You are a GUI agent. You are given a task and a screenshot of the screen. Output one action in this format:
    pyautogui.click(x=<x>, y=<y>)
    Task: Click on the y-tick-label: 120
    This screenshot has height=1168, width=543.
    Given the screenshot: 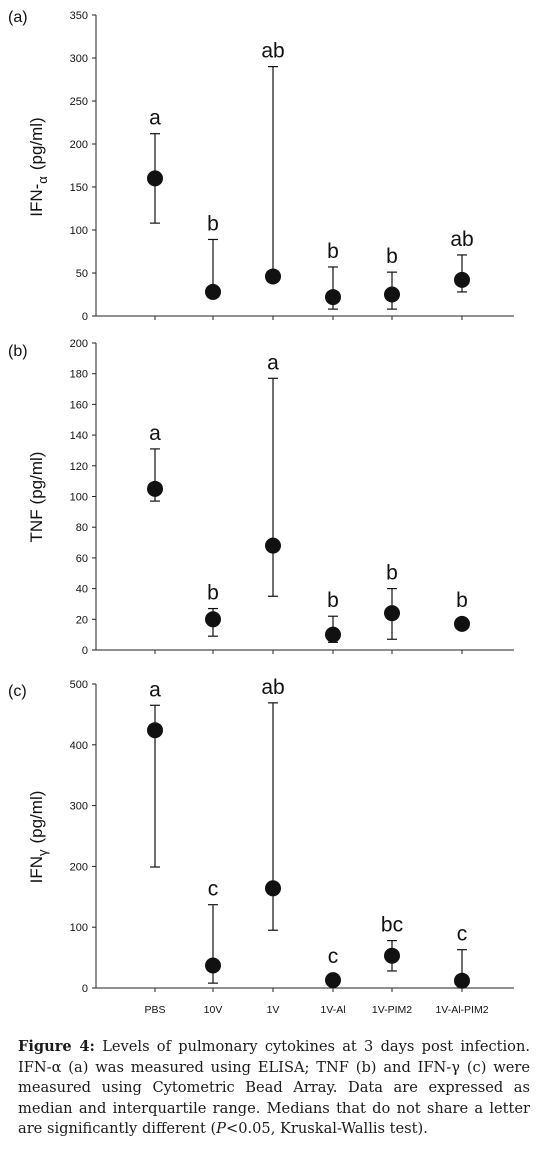 What is the action you would take?
    pyautogui.click(x=79, y=467)
    